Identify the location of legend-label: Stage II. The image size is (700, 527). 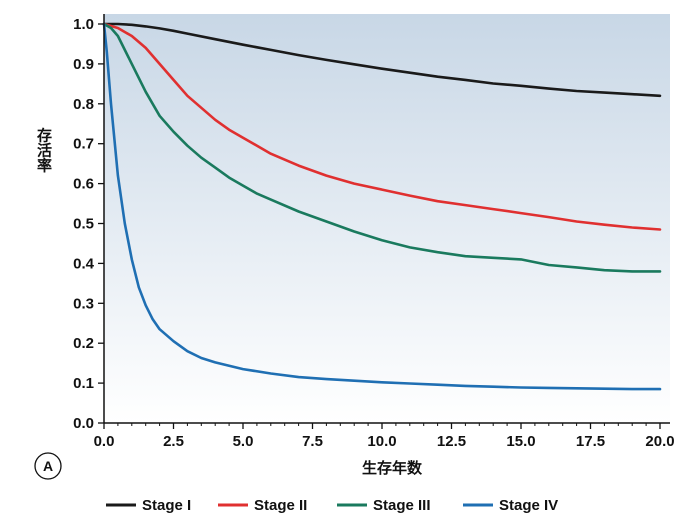
(280, 505).